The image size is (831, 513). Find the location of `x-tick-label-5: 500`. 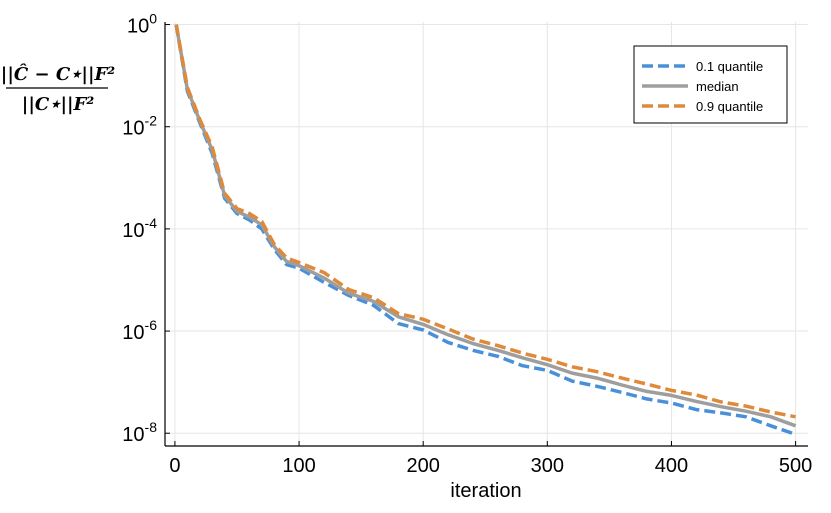

x-tick-label-5: 500 is located at coordinates (795, 466).